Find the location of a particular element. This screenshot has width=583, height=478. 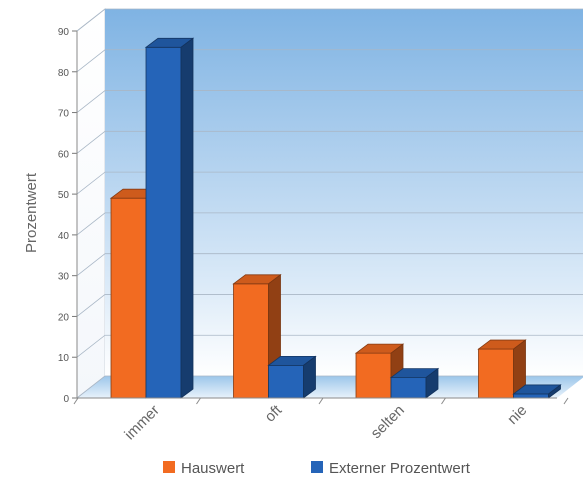

y-axis-ticks: 0 10 20 30 40 50 60 70 80 90 is located at coordinates (68, 216).